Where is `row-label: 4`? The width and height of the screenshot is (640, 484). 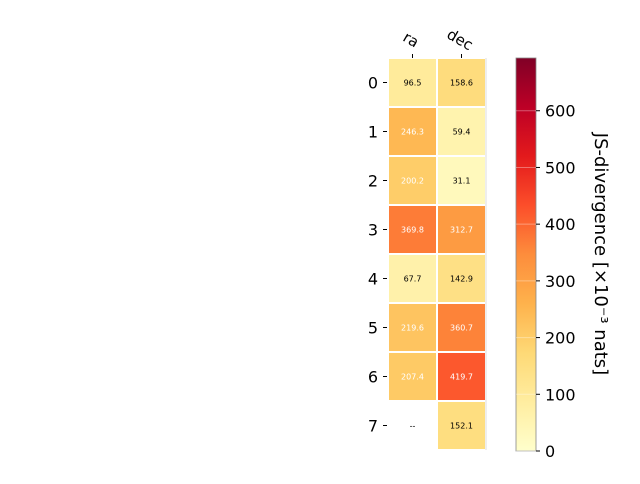 row-label: 4 is located at coordinates (373, 279).